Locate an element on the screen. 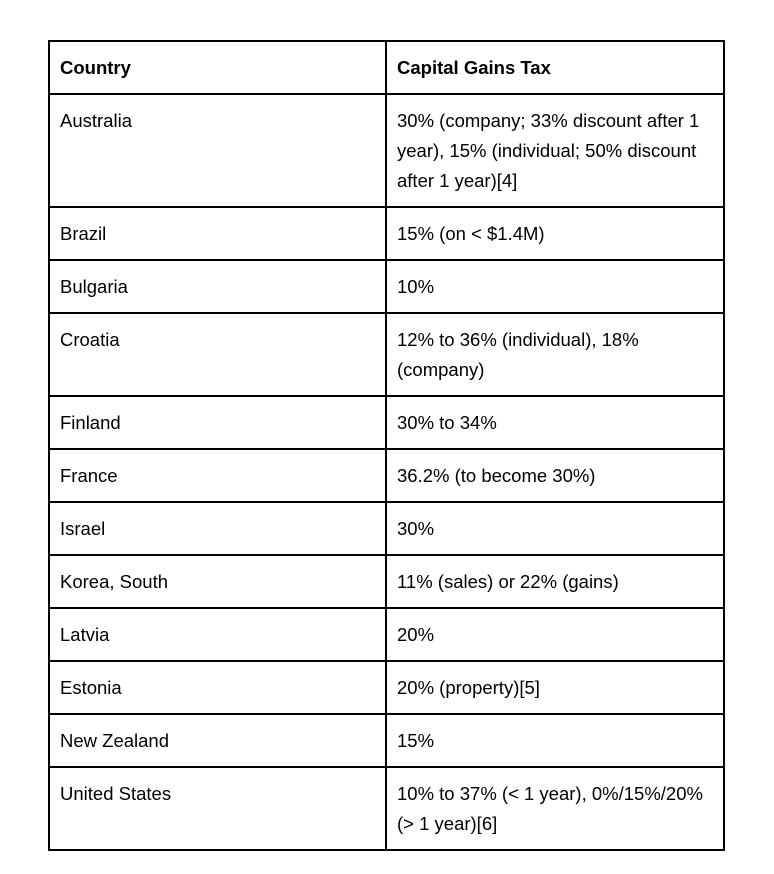  country-cell: Finland is located at coordinates (217, 422).